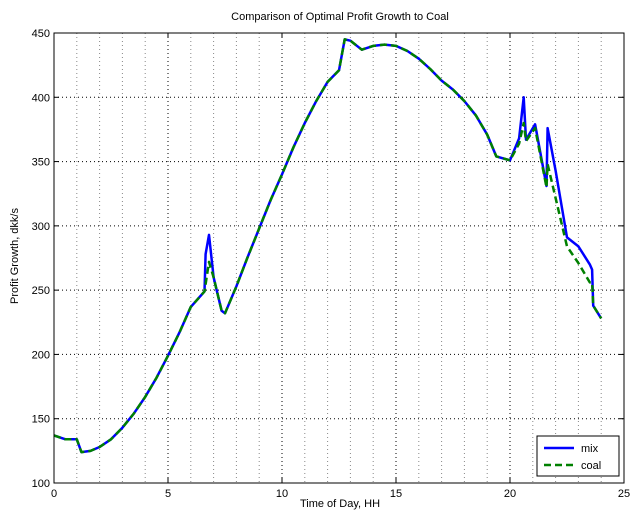  I want to click on legend-box, so click(578, 456).